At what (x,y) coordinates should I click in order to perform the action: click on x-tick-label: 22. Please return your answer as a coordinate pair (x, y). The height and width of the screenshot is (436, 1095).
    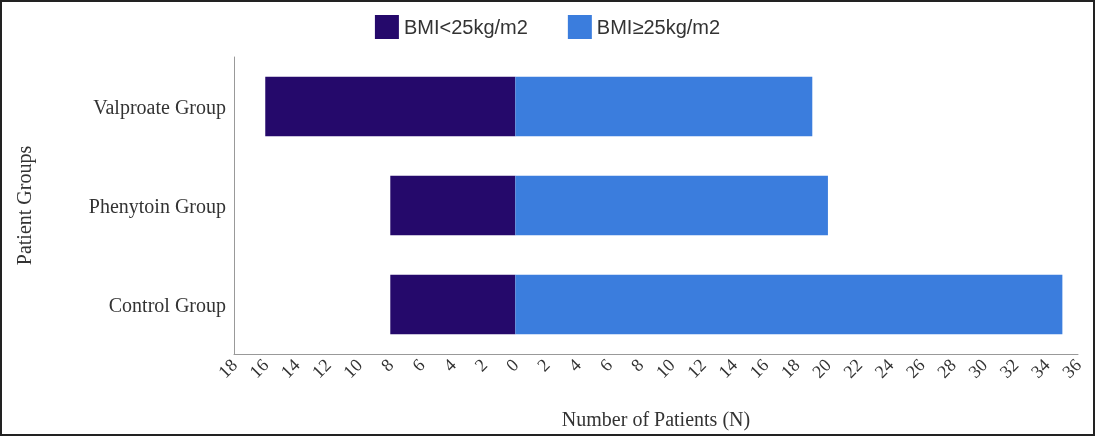
    Looking at the image, I should click on (853, 368).